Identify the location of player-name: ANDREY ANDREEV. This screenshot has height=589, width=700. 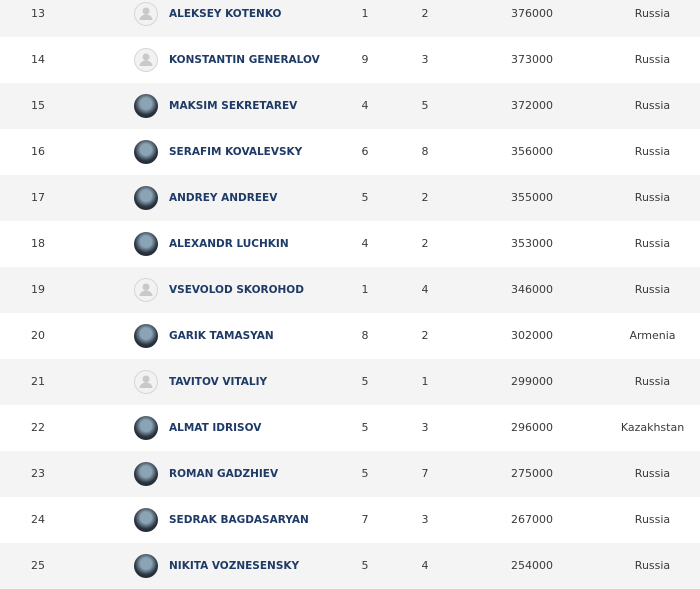
(223, 198).